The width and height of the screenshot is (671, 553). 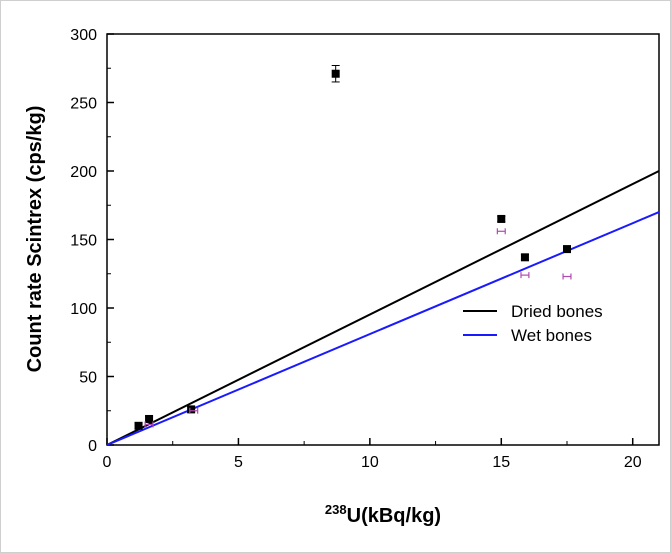 What do you see at coordinates (336, 509) in the screenshot?
I see `x-axis-title-superscript: 238` at bounding box center [336, 509].